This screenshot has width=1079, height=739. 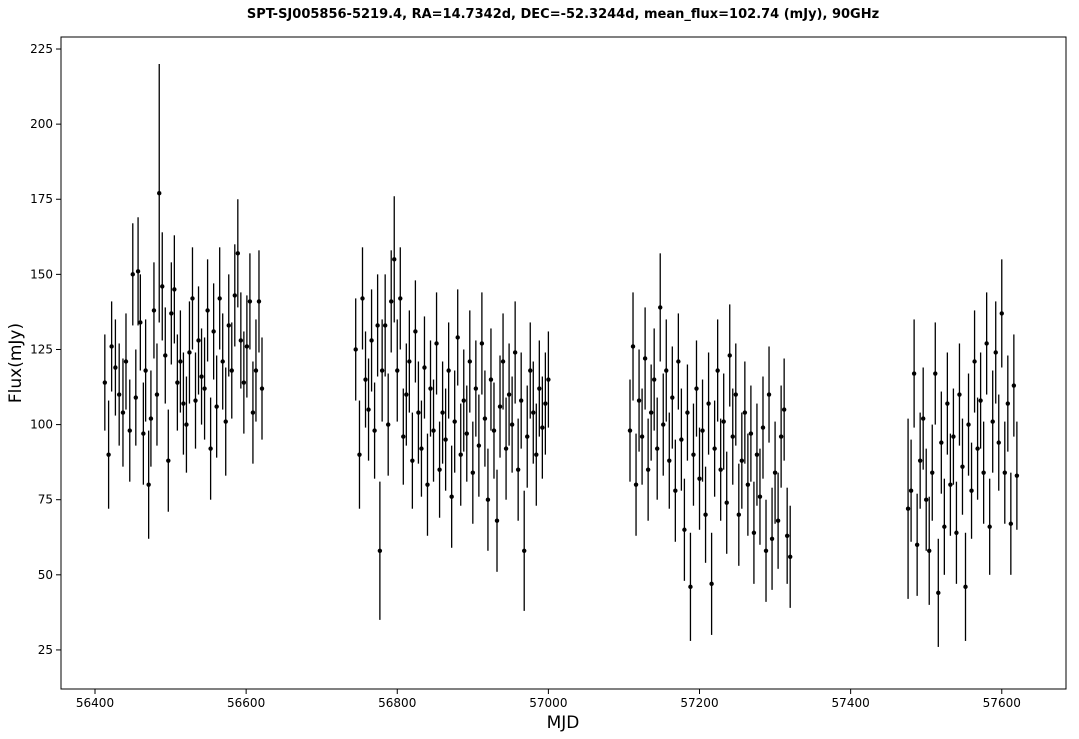 What do you see at coordinates (41, 49) in the screenshot?
I see `y-tick-label: 225` at bounding box center [41, 49].